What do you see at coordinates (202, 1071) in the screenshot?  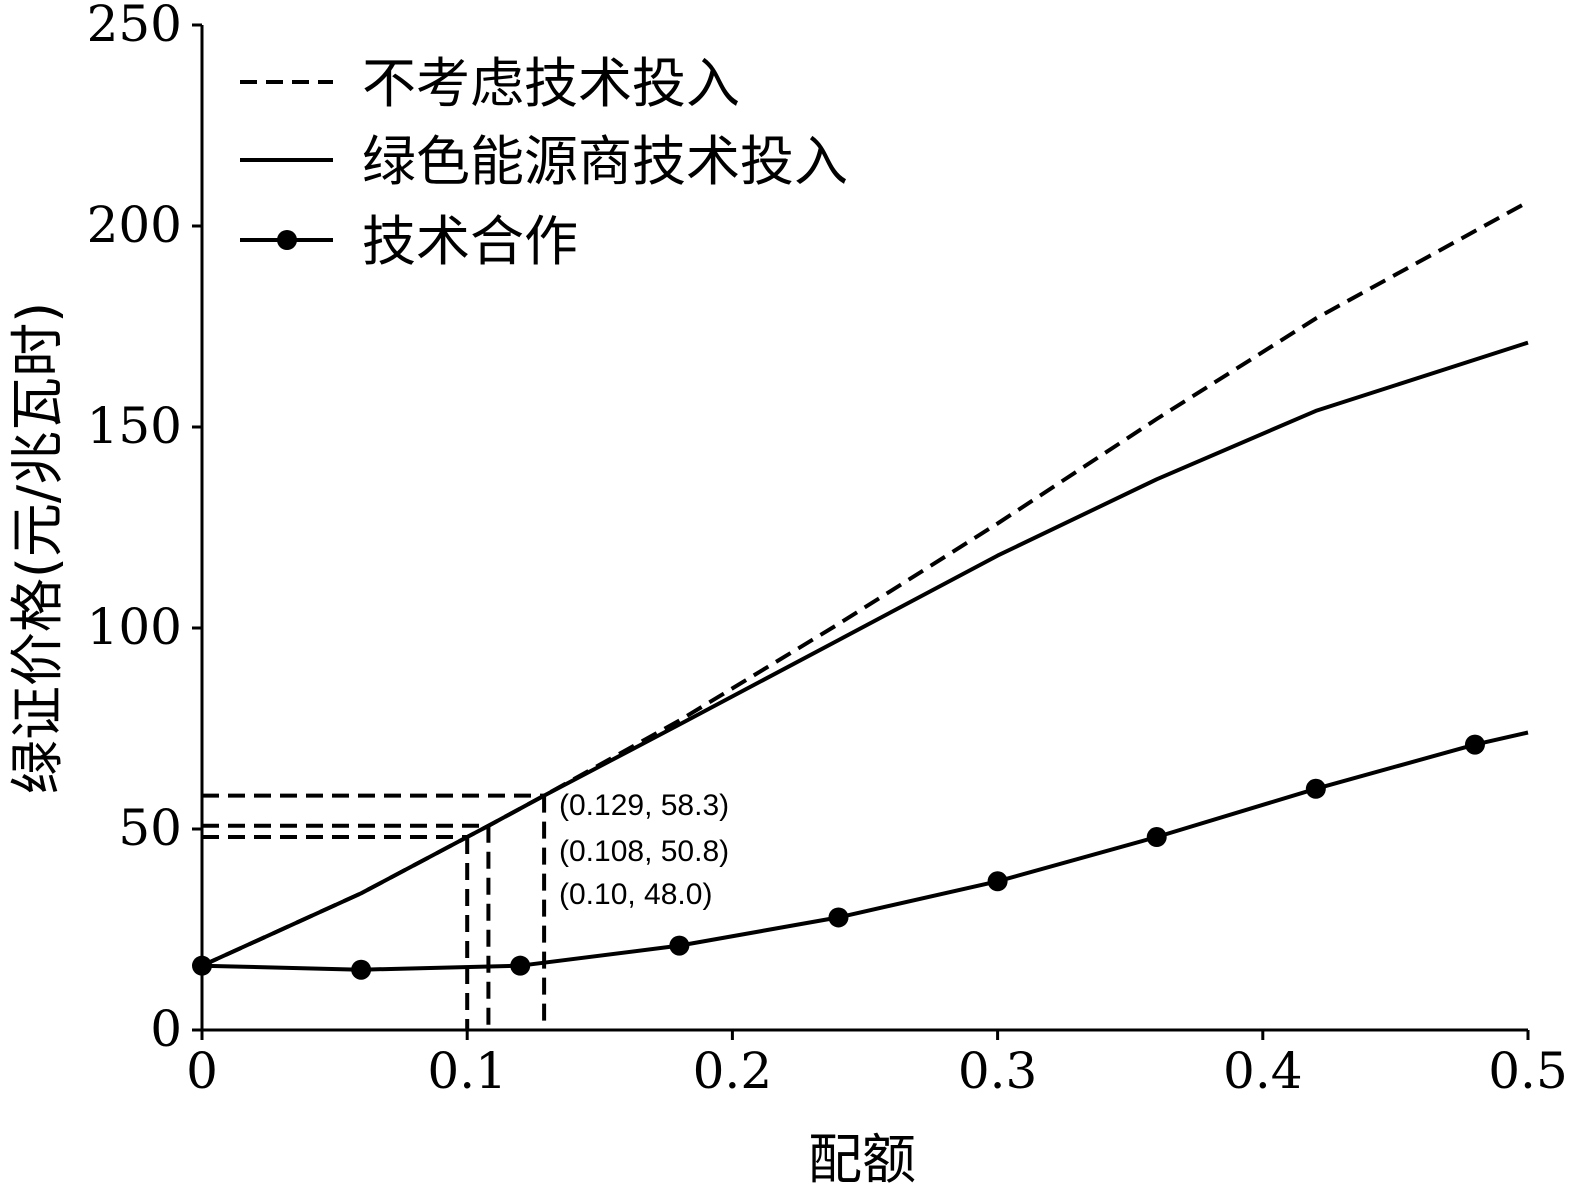 I see `x-tick-label: 0` at bounding box center [202, 1071].